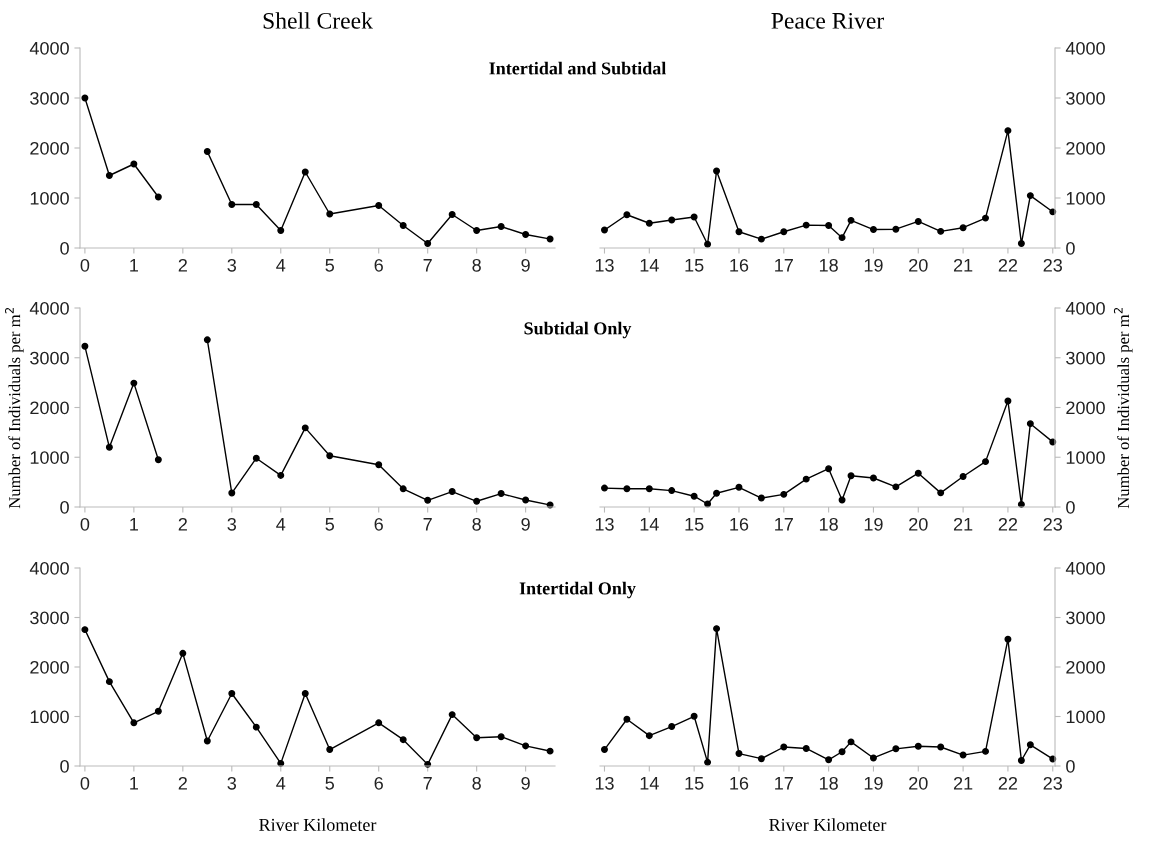 This screenshot has height=841, width=1159. I want to click on y-tick-label: 2000, so click(49, 408).